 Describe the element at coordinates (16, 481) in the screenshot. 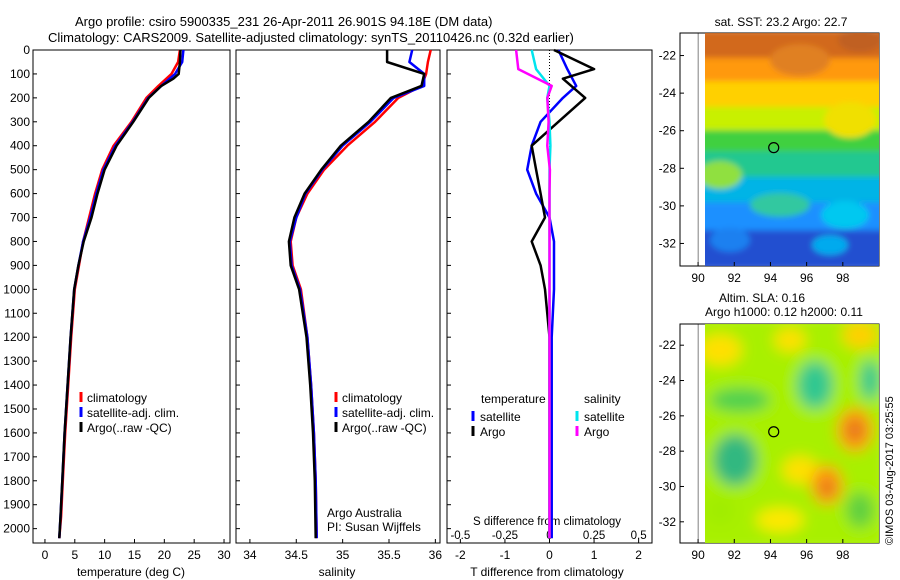

I see `y-tick-label: 1800` at that location.